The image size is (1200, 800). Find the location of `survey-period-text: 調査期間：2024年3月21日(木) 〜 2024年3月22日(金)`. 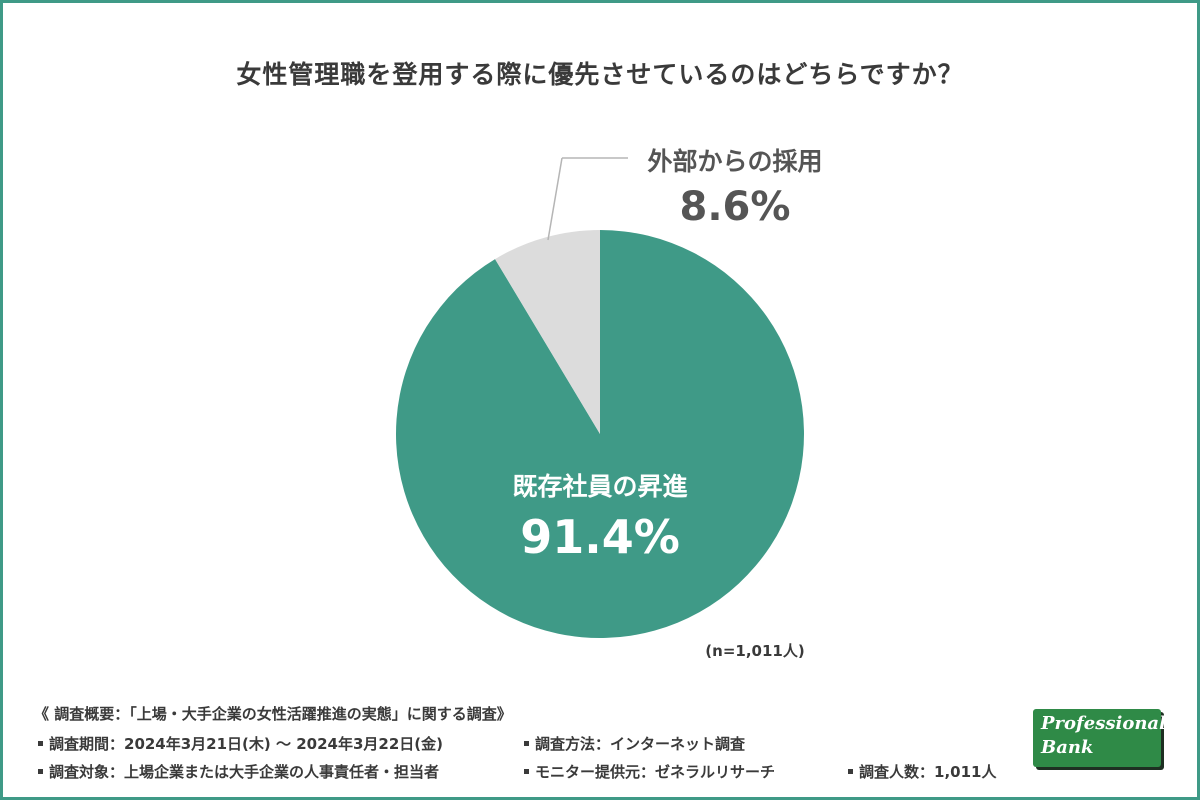

survey-period-text: 調査期間：2024年3月21日(木) 〜 2024年3月22日(金) is located at coordinates (246, 744).